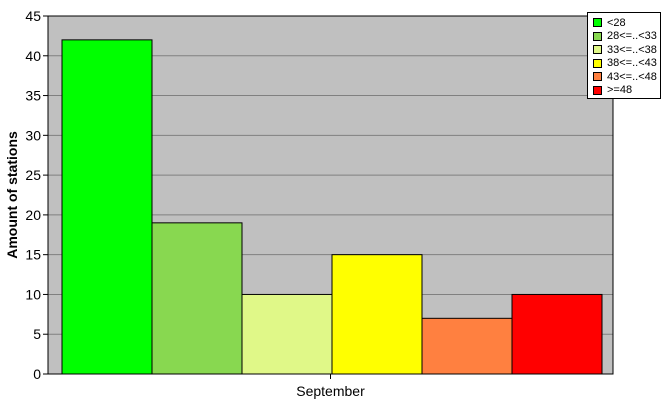 The width and height of the screenshot is (667, 415). I want to click on y-axis-label: Amount of stations, so click(12, 195).